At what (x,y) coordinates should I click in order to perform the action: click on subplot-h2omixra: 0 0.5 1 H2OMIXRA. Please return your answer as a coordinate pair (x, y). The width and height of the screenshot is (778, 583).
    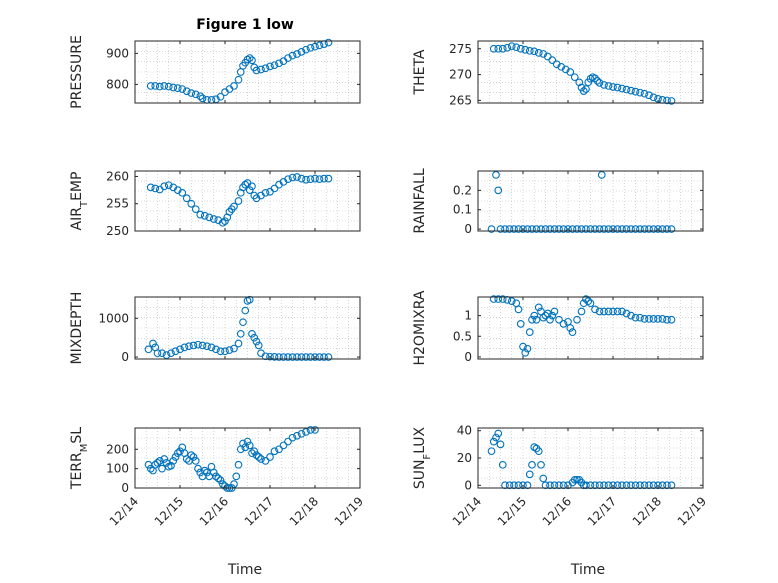
    Looking at the image, I should click on (558, 328).